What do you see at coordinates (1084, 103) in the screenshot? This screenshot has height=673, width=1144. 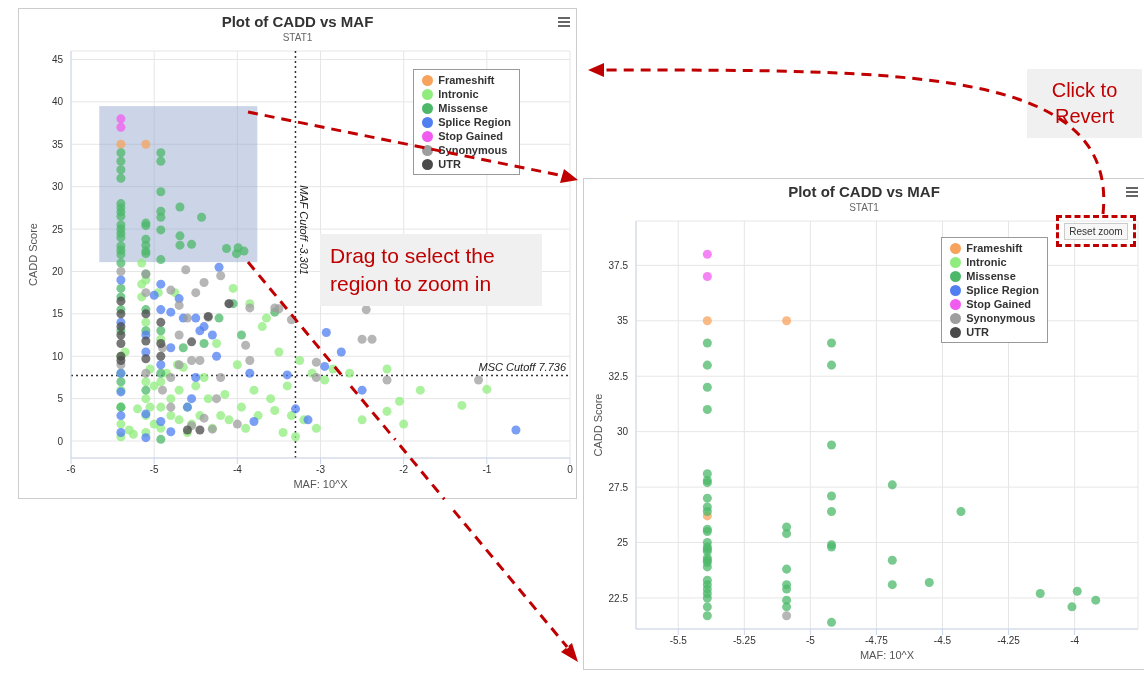 I see `text: Click to Revert` at bounding box center [1084, 103].